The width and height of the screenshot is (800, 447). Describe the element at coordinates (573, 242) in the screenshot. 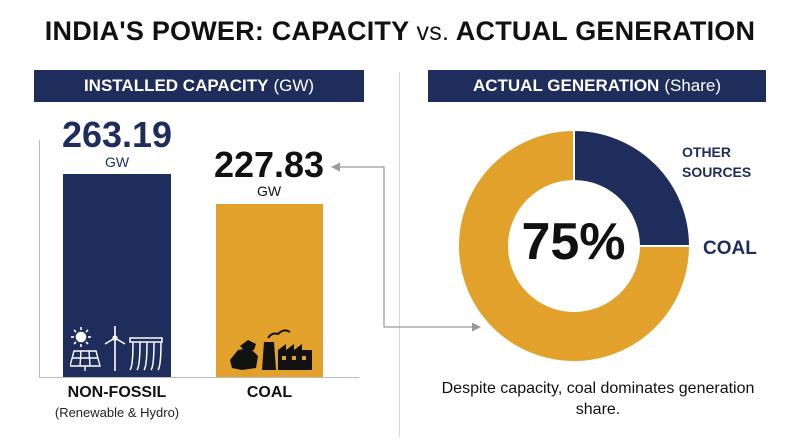

I see `donut-center-value: 75%` at that location.